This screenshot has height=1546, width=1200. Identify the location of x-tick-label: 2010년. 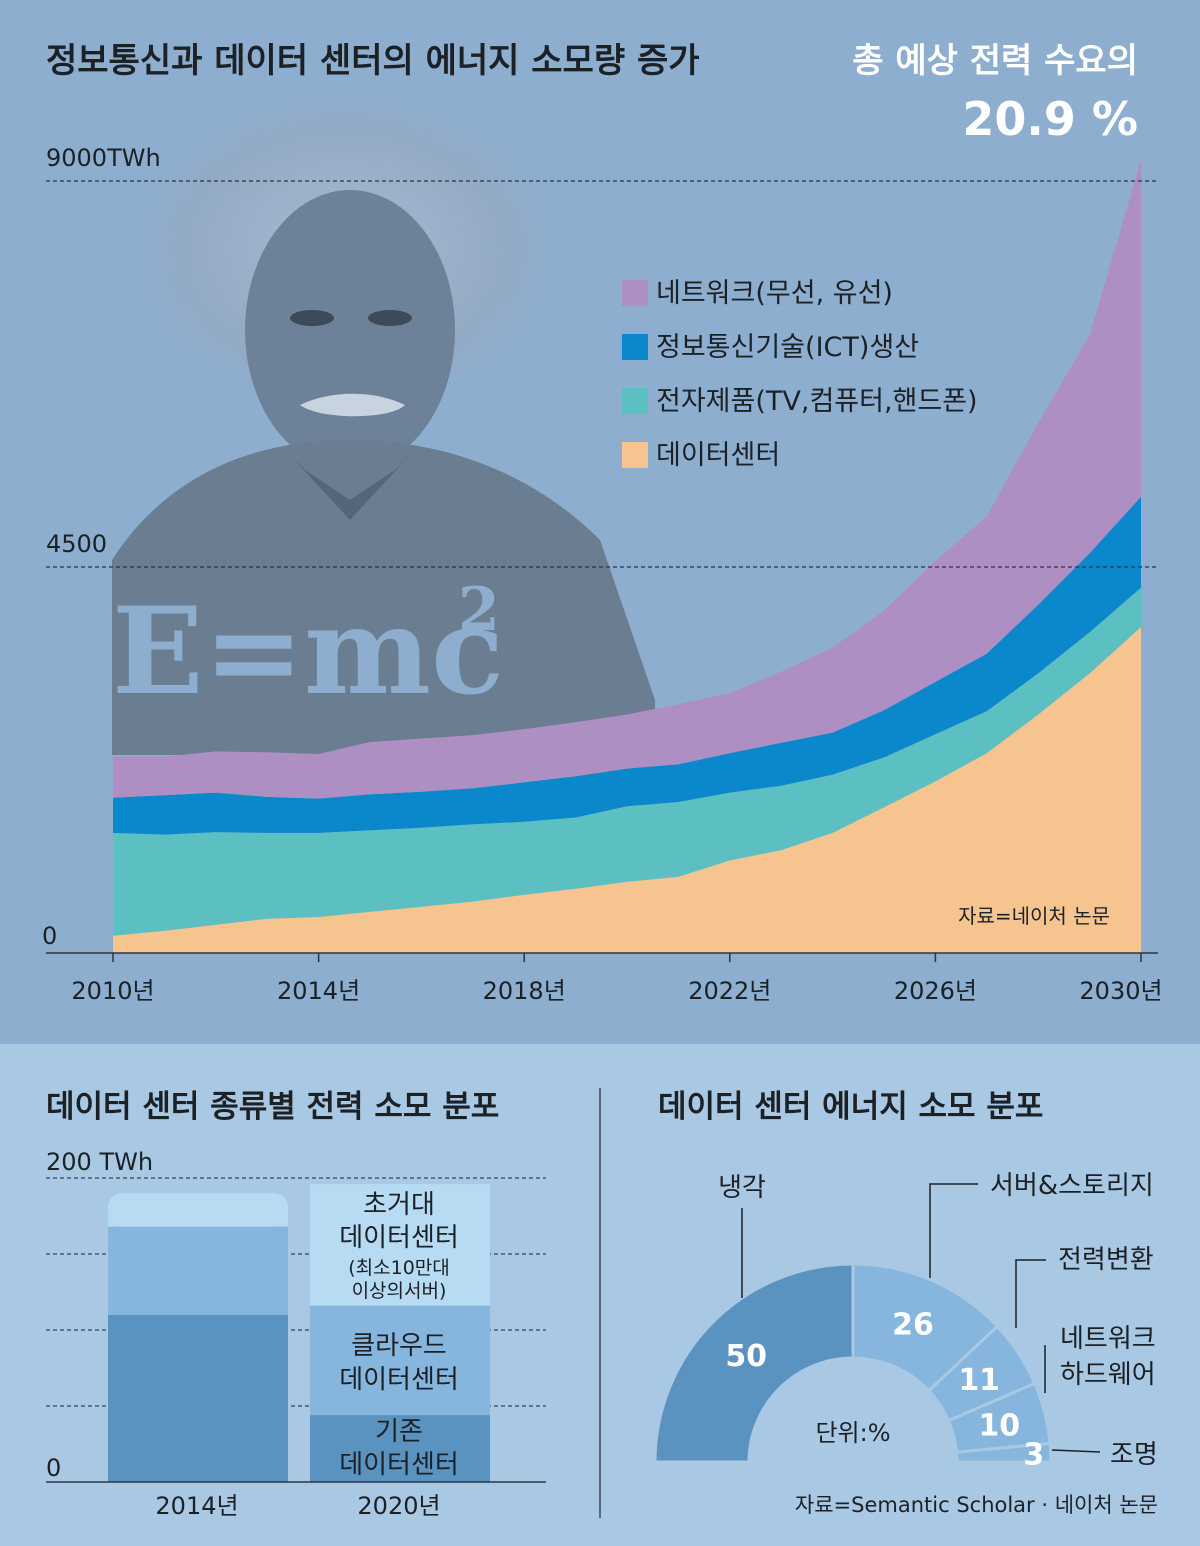
(112, 991).